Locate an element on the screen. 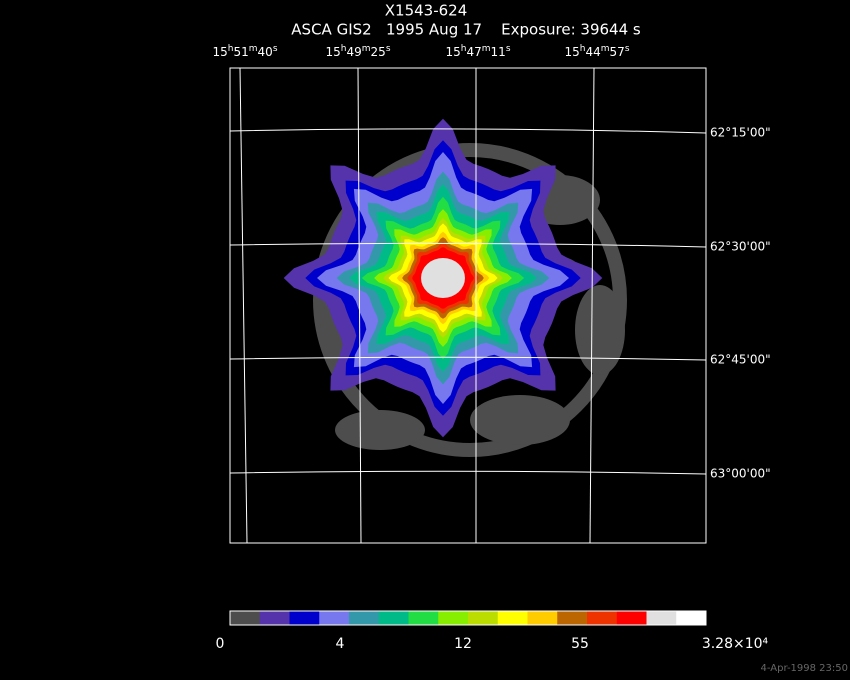 The width and height of the screenshot is (850, 680). colorbar is located at coordinates (468, 618).